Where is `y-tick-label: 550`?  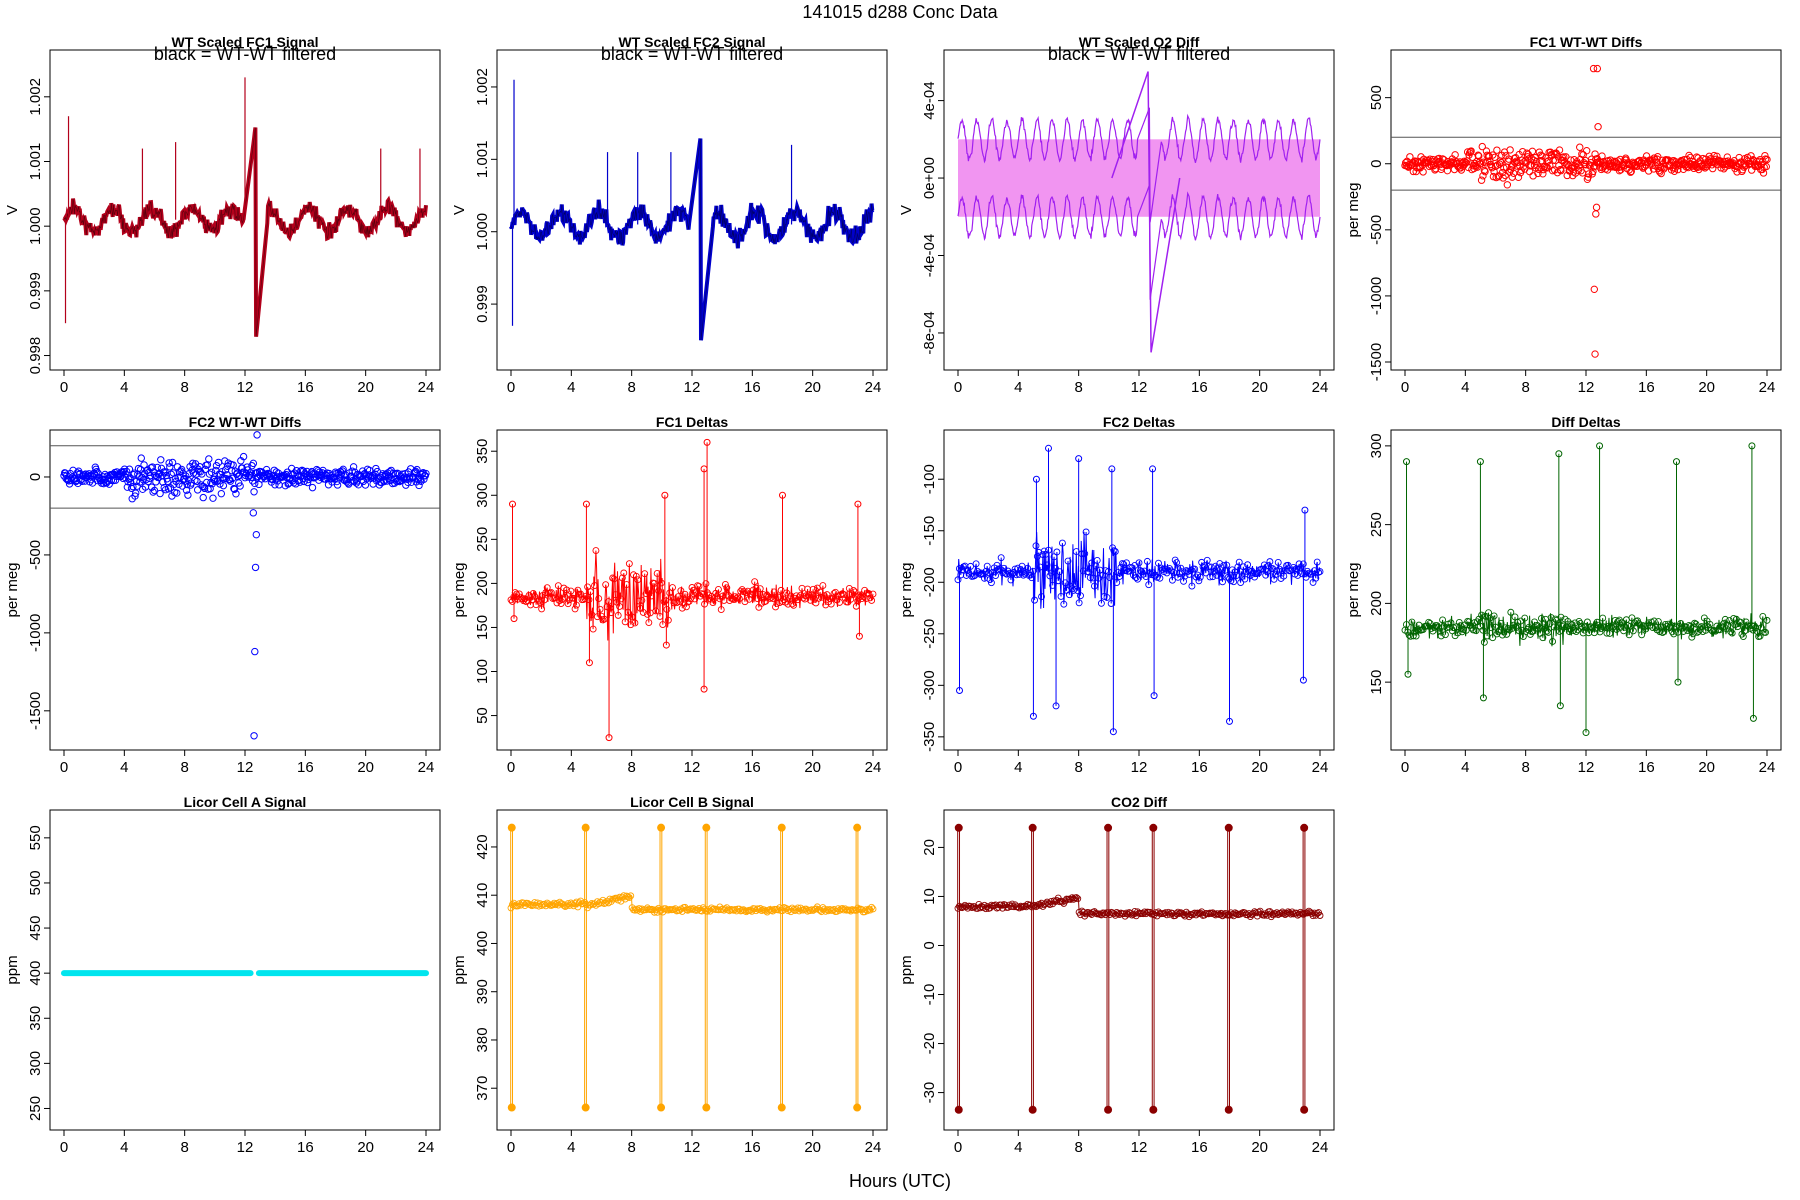
y-tick-label: 550 is located at coordinates (35, 837).